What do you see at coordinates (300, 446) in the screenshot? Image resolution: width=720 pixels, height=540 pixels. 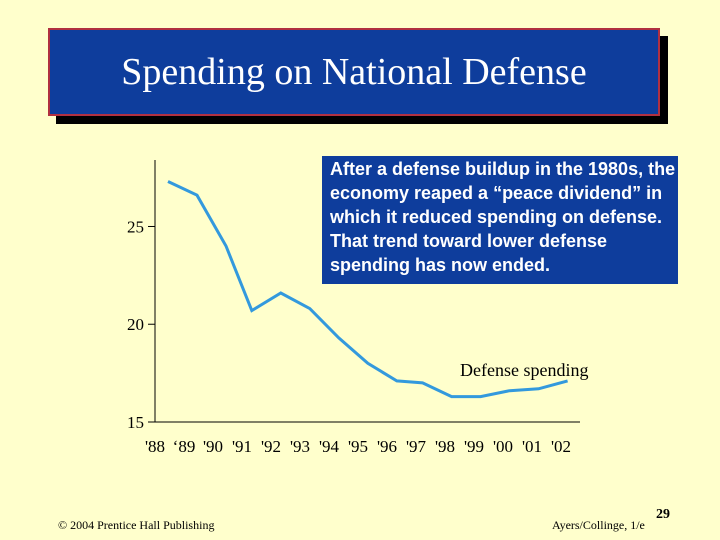 I see `x-tick-label: '93` at bounding box center [300, 446].